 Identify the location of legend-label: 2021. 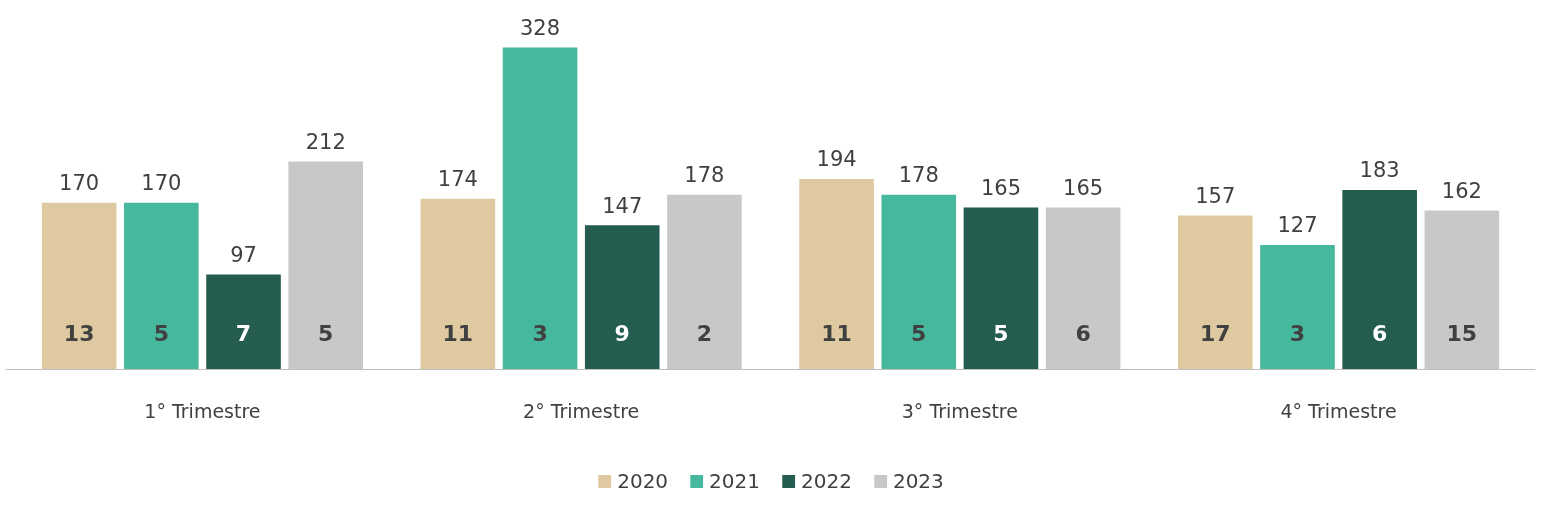
(734, 481).